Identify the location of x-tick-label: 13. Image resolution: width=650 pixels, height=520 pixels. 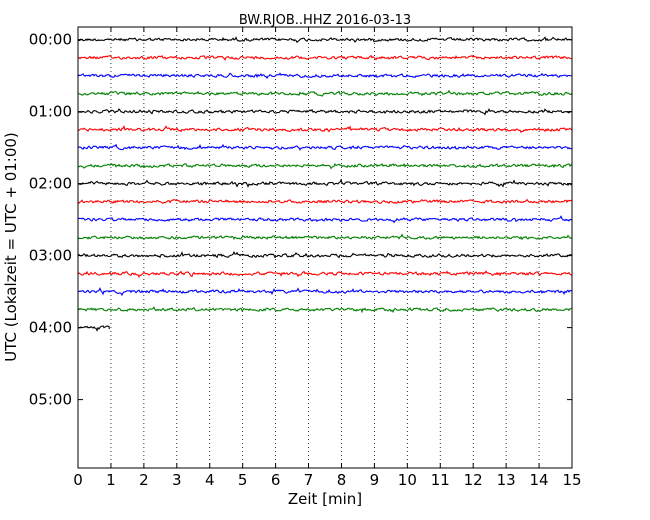
(506, 480).